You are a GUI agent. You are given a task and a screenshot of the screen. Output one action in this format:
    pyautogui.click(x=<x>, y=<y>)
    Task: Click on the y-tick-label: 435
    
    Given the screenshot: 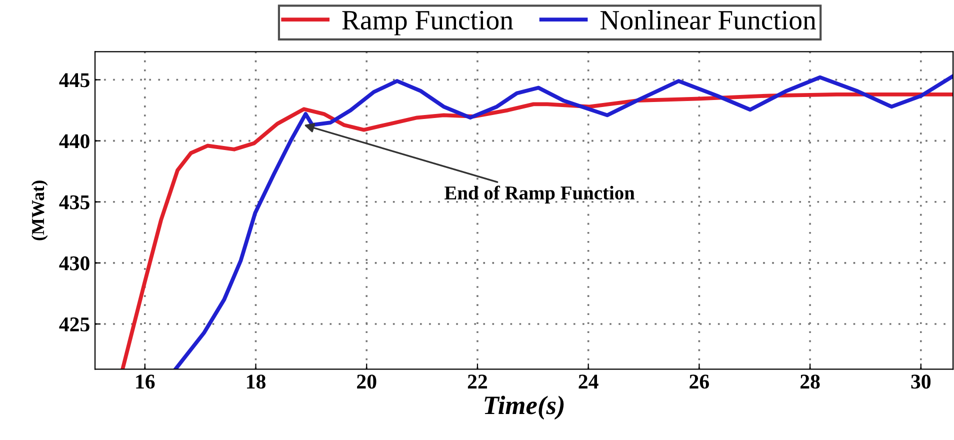 What is the action you would take?
    pyautogui.click(x=74, y=202)
    